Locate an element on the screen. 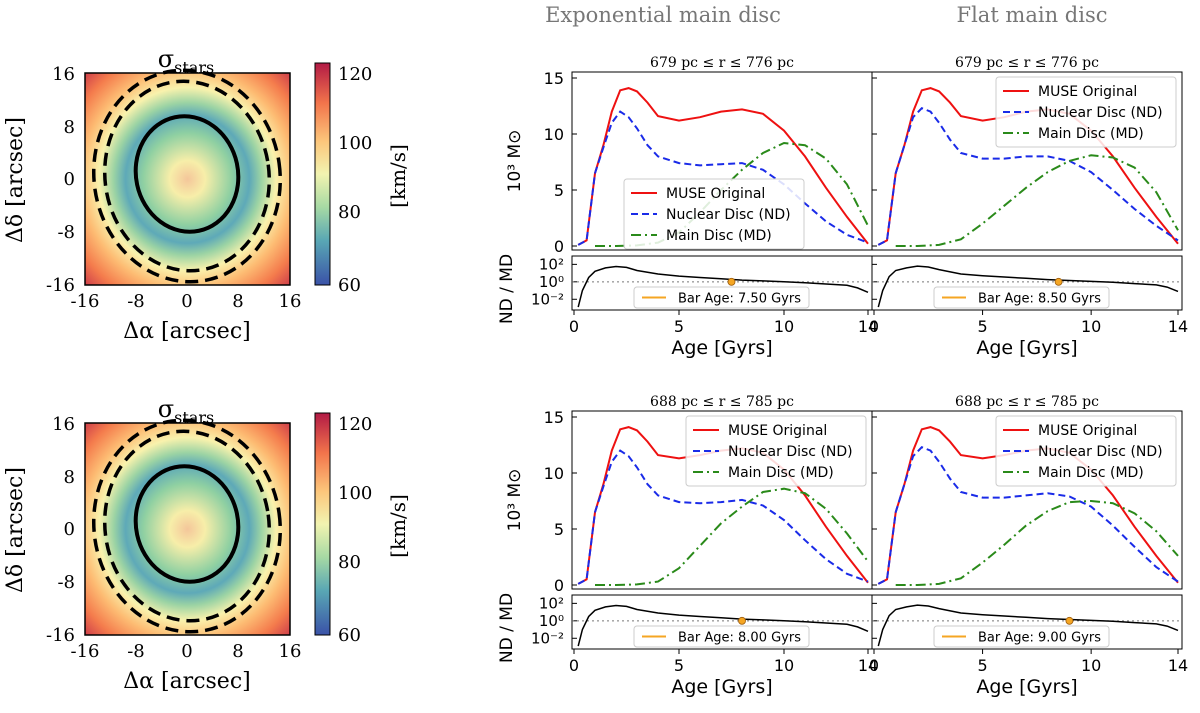 This screenshot has height=713, width=1200. main-axes-frame is located at coordinates (1027, 500).